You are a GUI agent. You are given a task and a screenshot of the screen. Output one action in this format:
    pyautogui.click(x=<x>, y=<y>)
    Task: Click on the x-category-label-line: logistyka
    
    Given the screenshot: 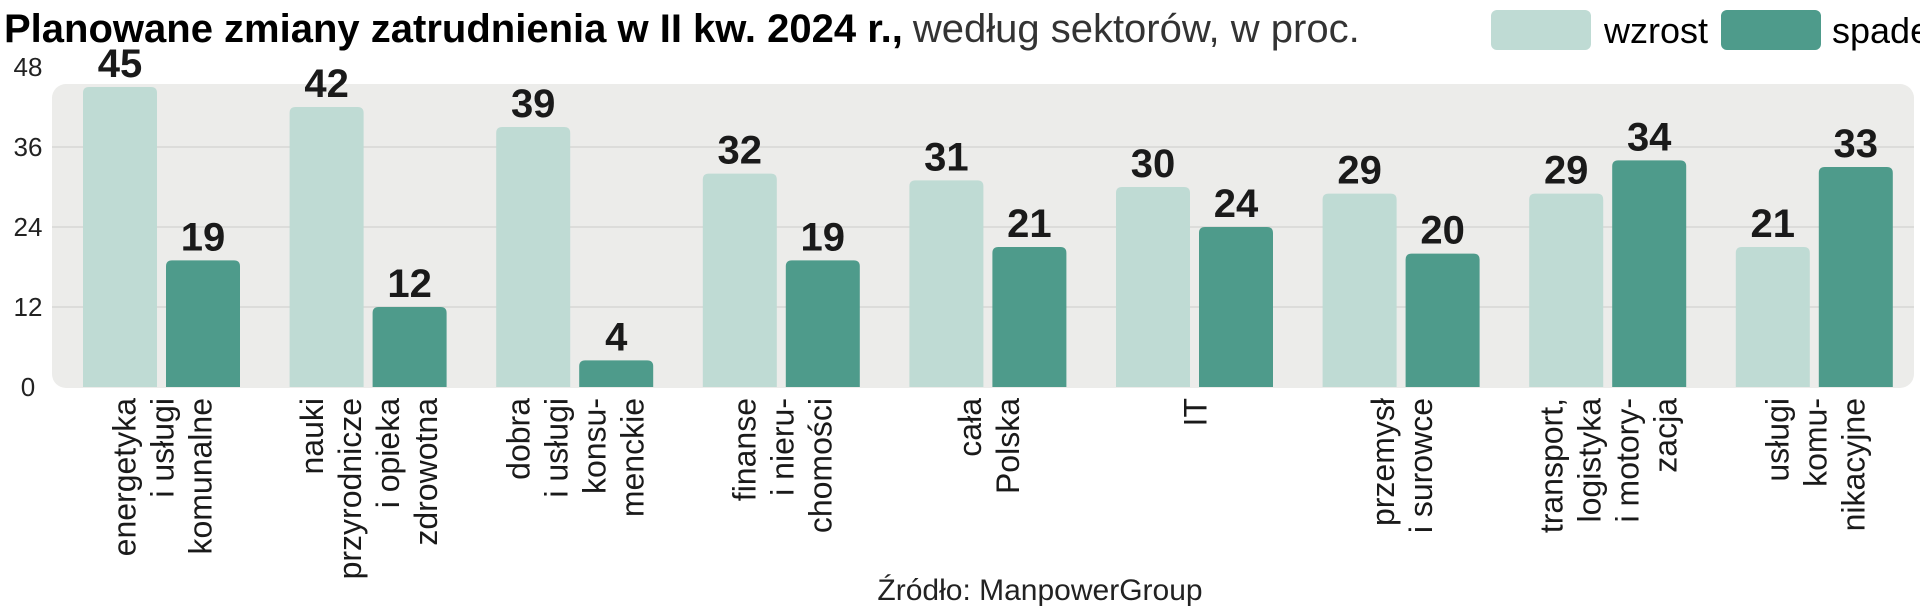 What is the action you would take?
    pyautogui.click(x=1590, y=460)
    